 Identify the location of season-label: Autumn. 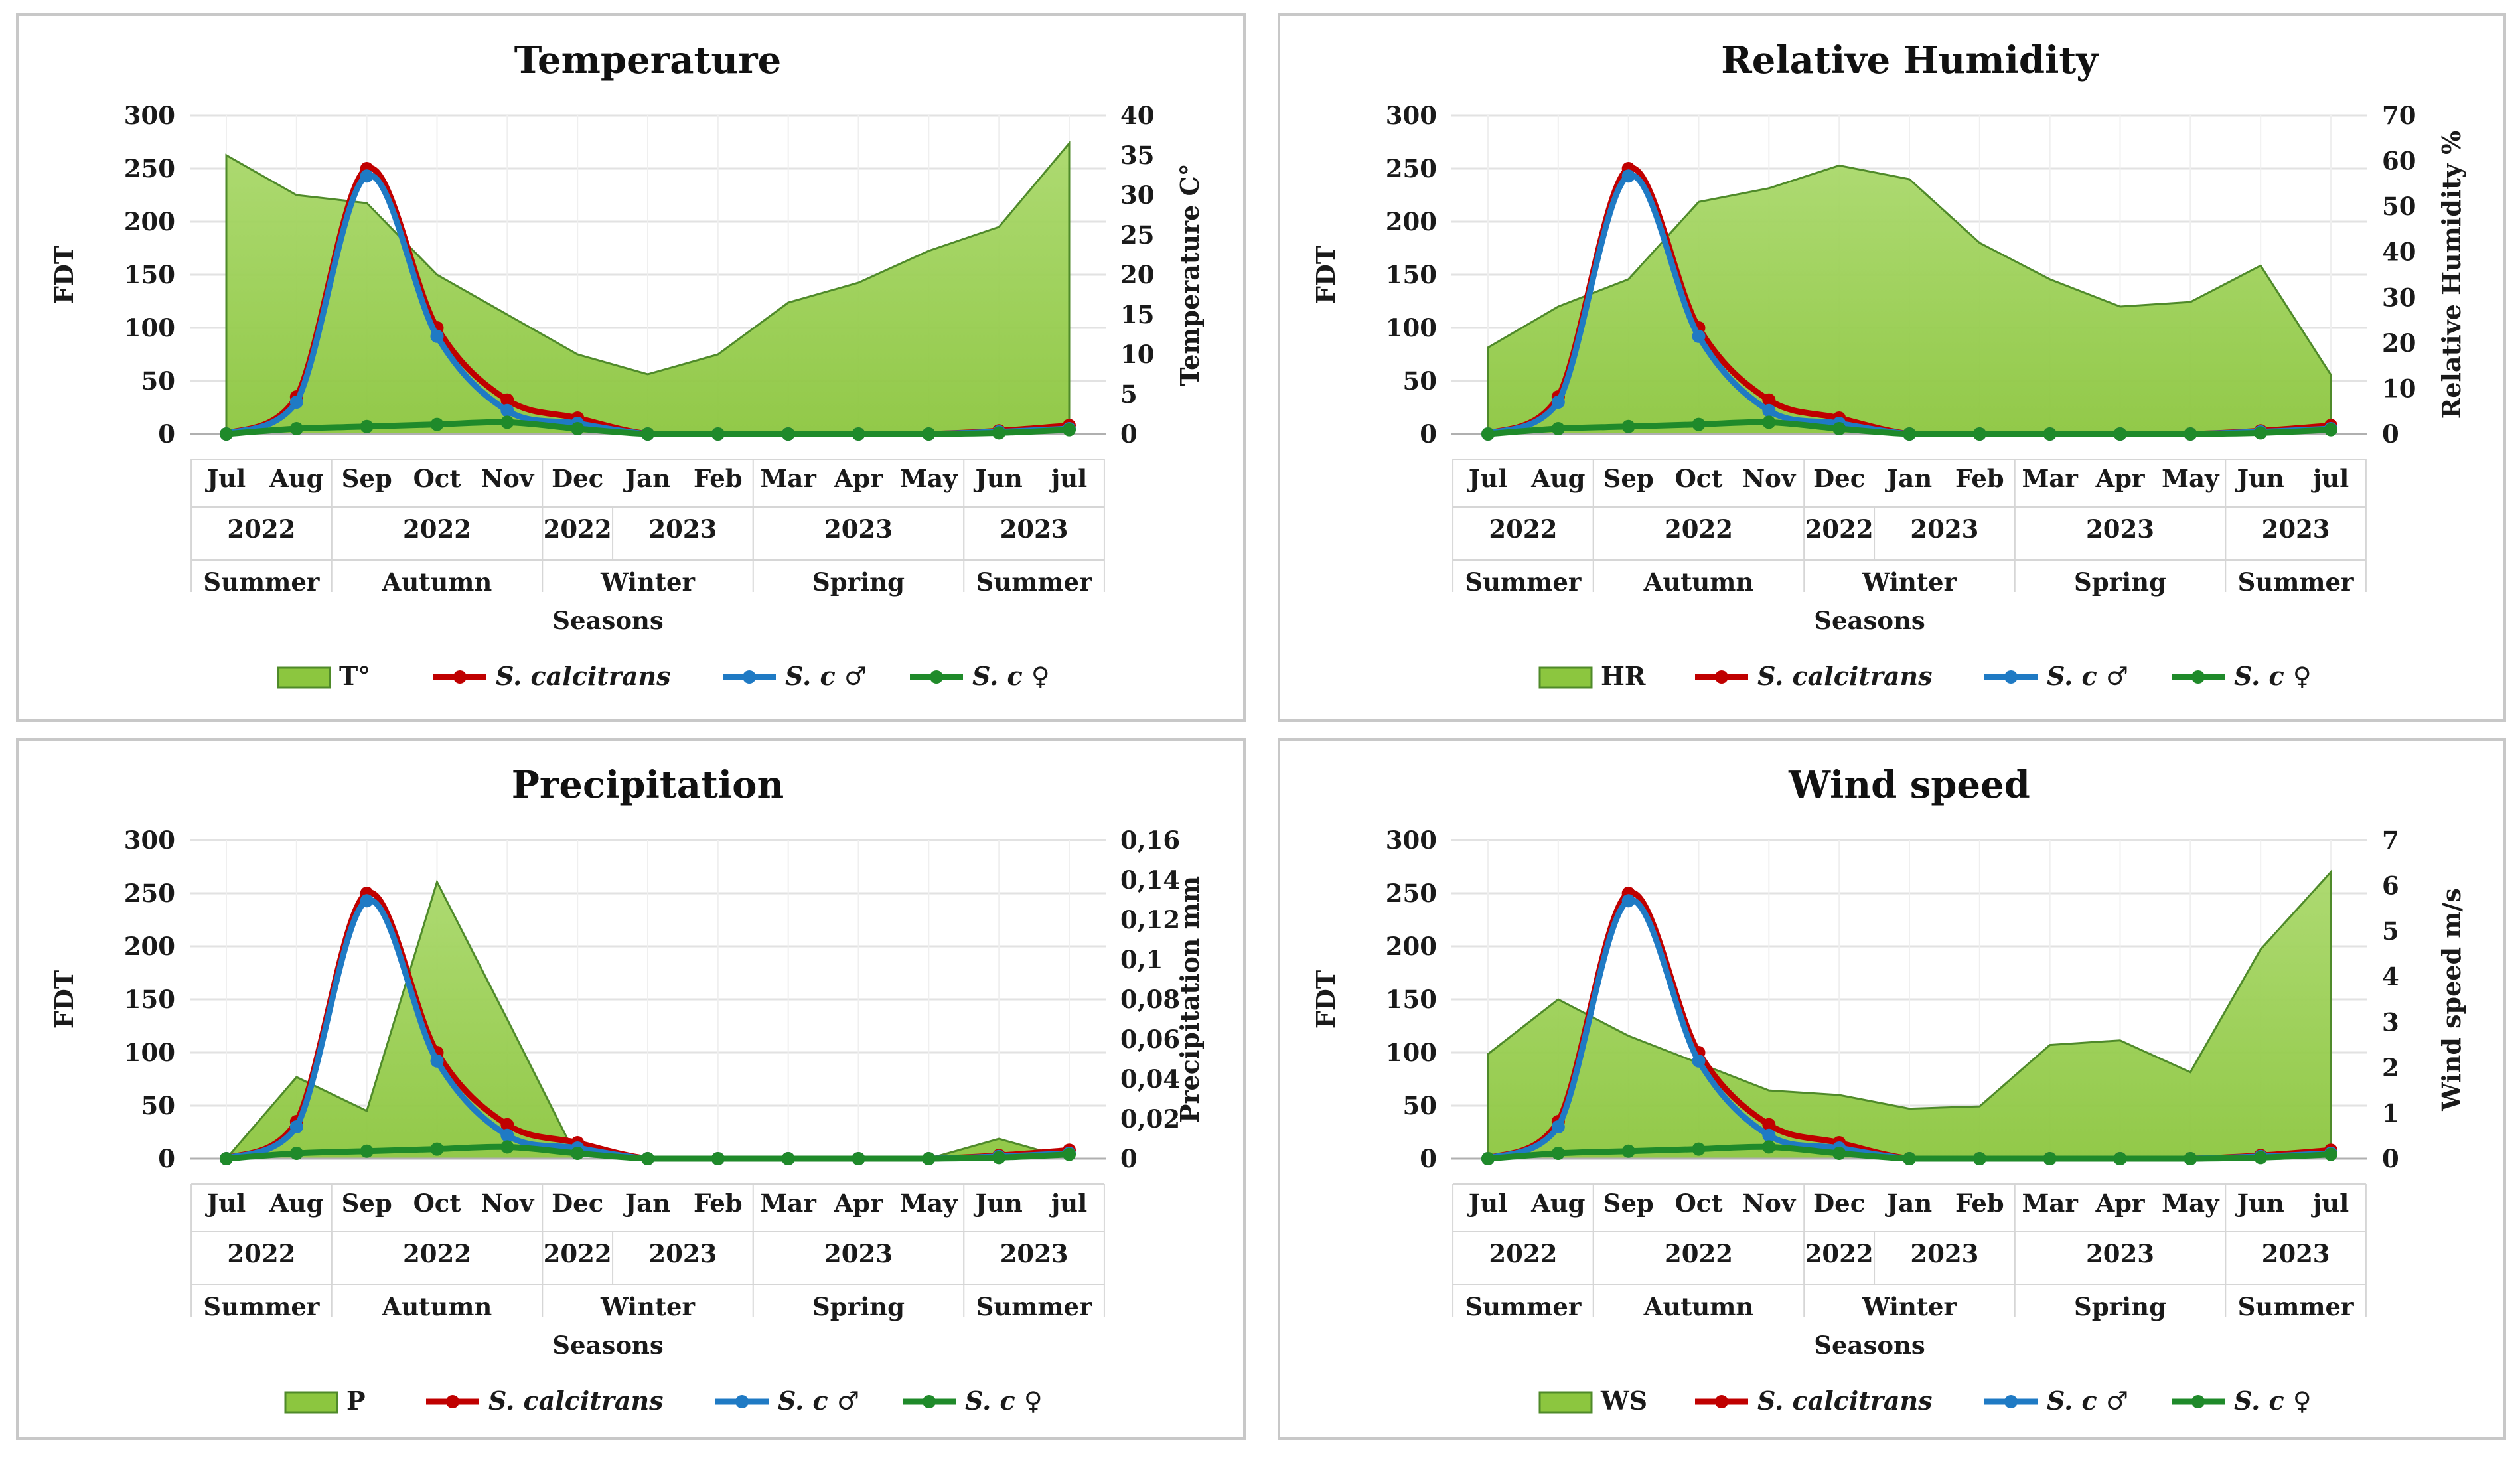
(437, 582).